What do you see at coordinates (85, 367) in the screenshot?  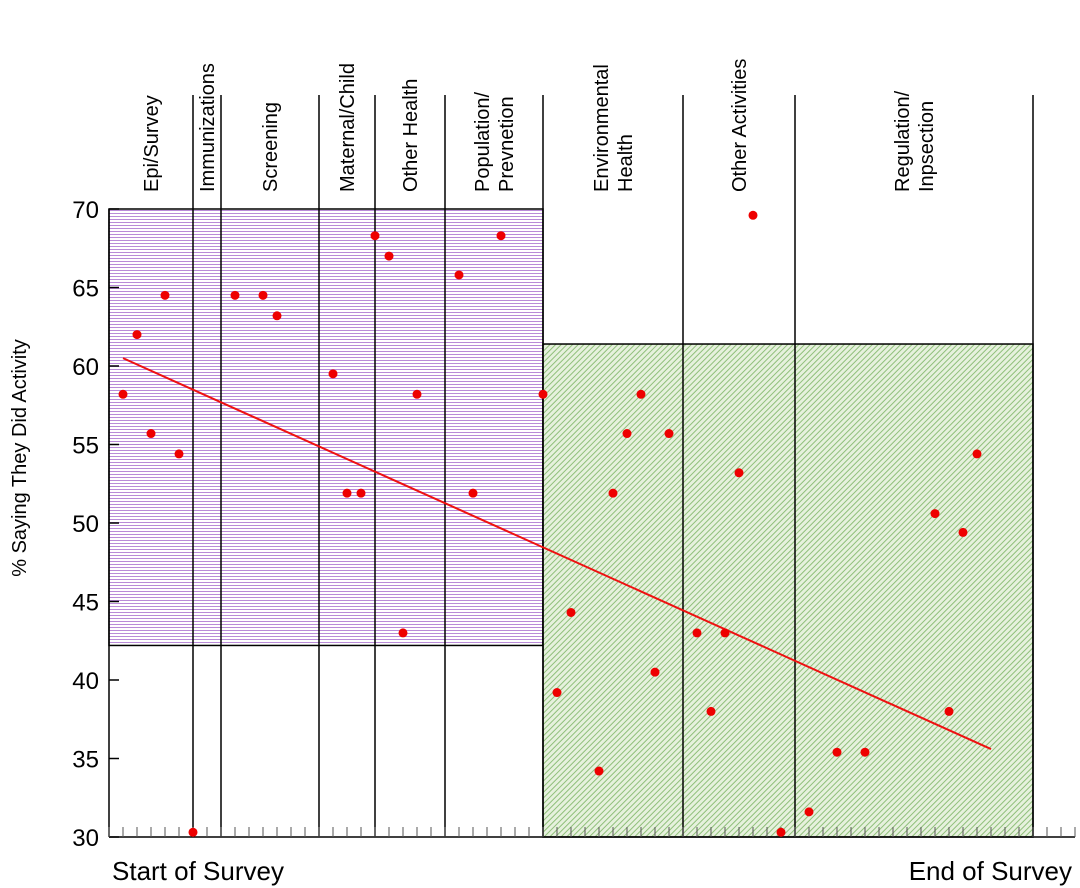 I see `y-tick-label: 60` at bounding box center [85, 367].